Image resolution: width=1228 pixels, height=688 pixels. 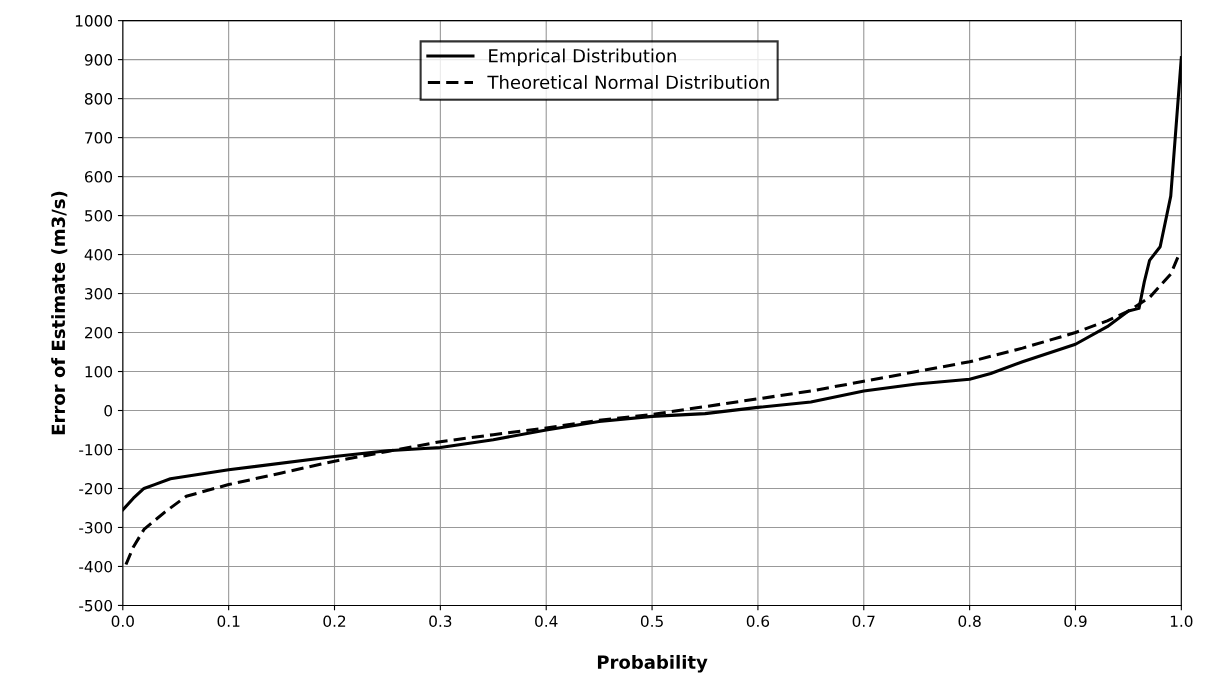 I want to click on x-tick-label: 0.1, so click(x=228, y=621).